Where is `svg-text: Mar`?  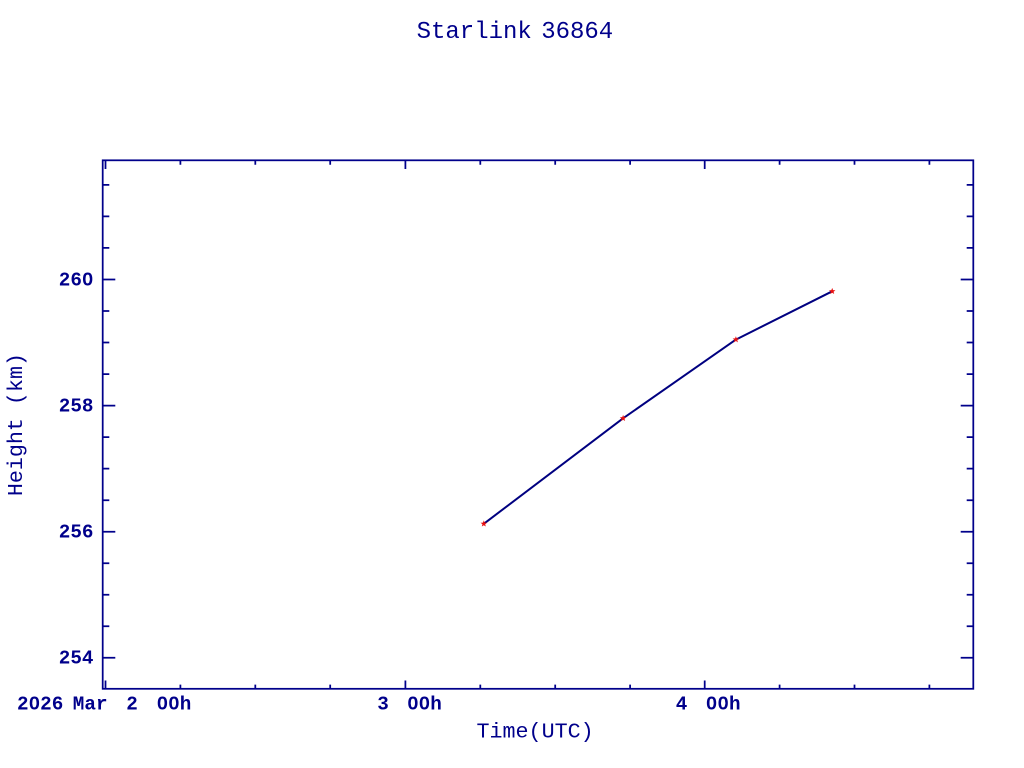 svg-text: Mar is located at coordinates (90, 704).